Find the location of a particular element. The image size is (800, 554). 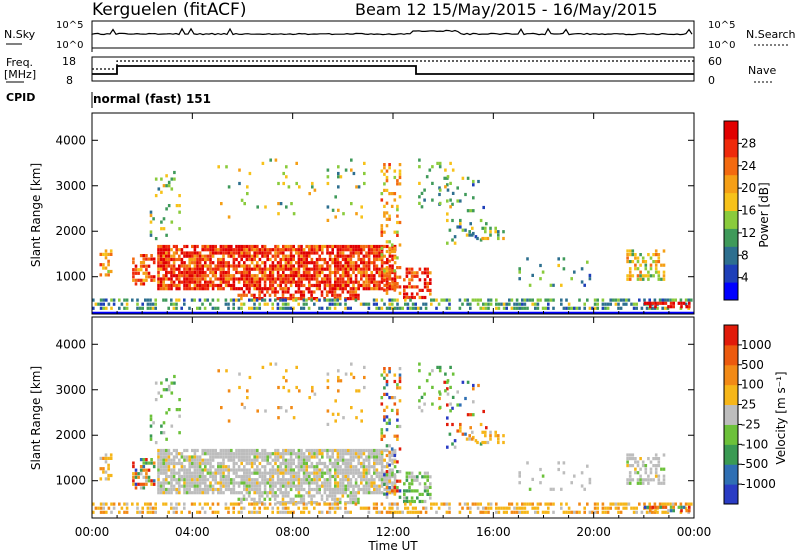

colorbar-tick-label: -25 is located at coordinates (751, 424).